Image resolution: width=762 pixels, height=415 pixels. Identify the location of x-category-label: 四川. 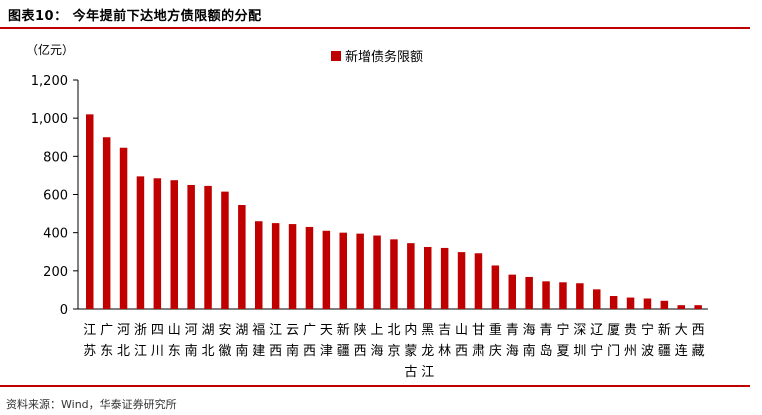
(157, 341).